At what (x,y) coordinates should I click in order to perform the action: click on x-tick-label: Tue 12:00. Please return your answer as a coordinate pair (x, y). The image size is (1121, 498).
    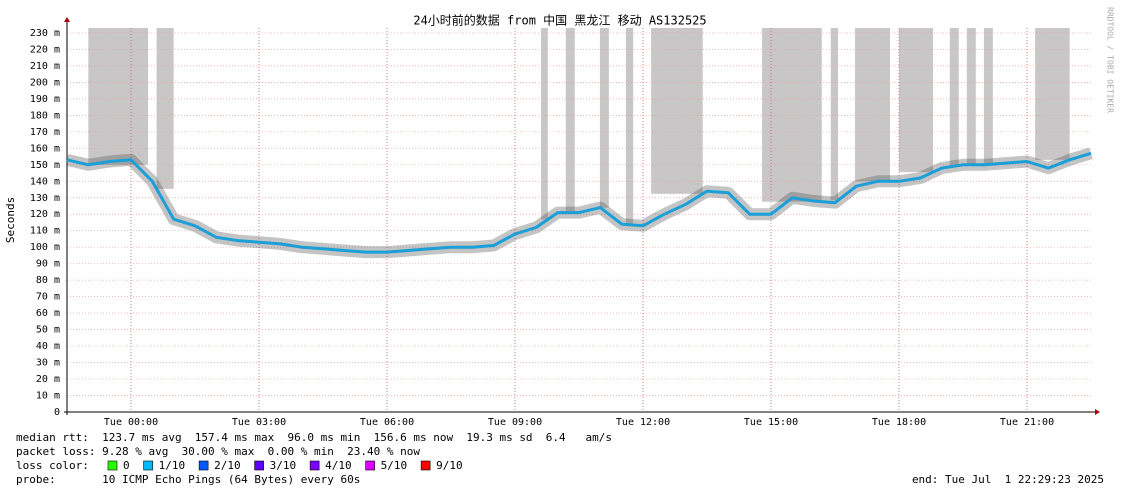
    Looking at the image, I should click on (643, 422).